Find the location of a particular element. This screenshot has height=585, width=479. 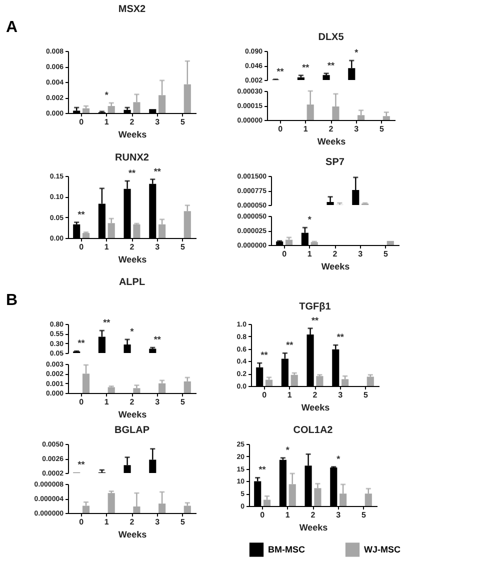

text: A is located at coordinates (12, 27).